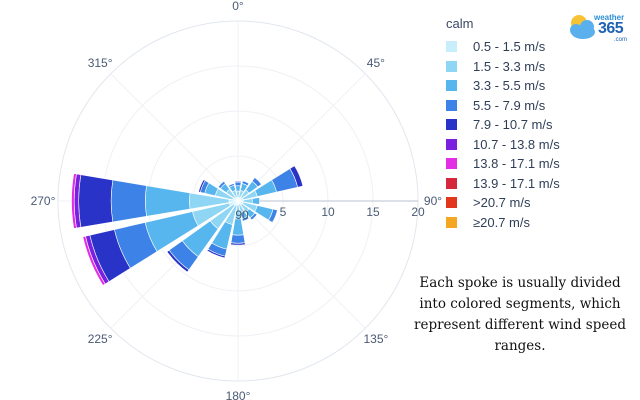 This screenshot has width=640, height=400. Describe the element at coordinates (283, 212) in the screenshot. I see `radial-tick-5: 5` at that location.